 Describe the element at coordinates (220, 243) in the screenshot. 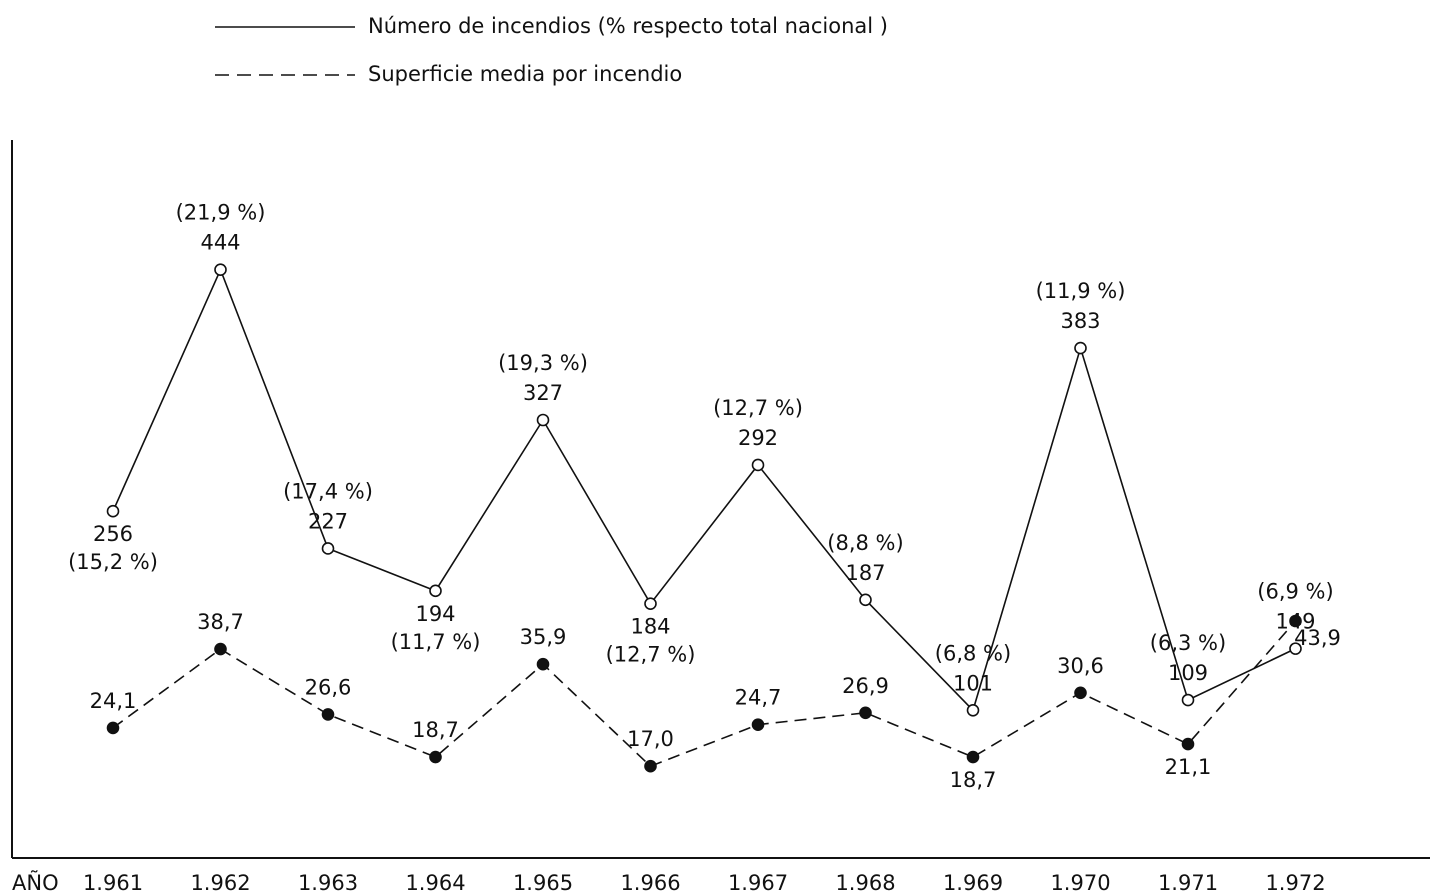

I see `data-label: 444` at that location.